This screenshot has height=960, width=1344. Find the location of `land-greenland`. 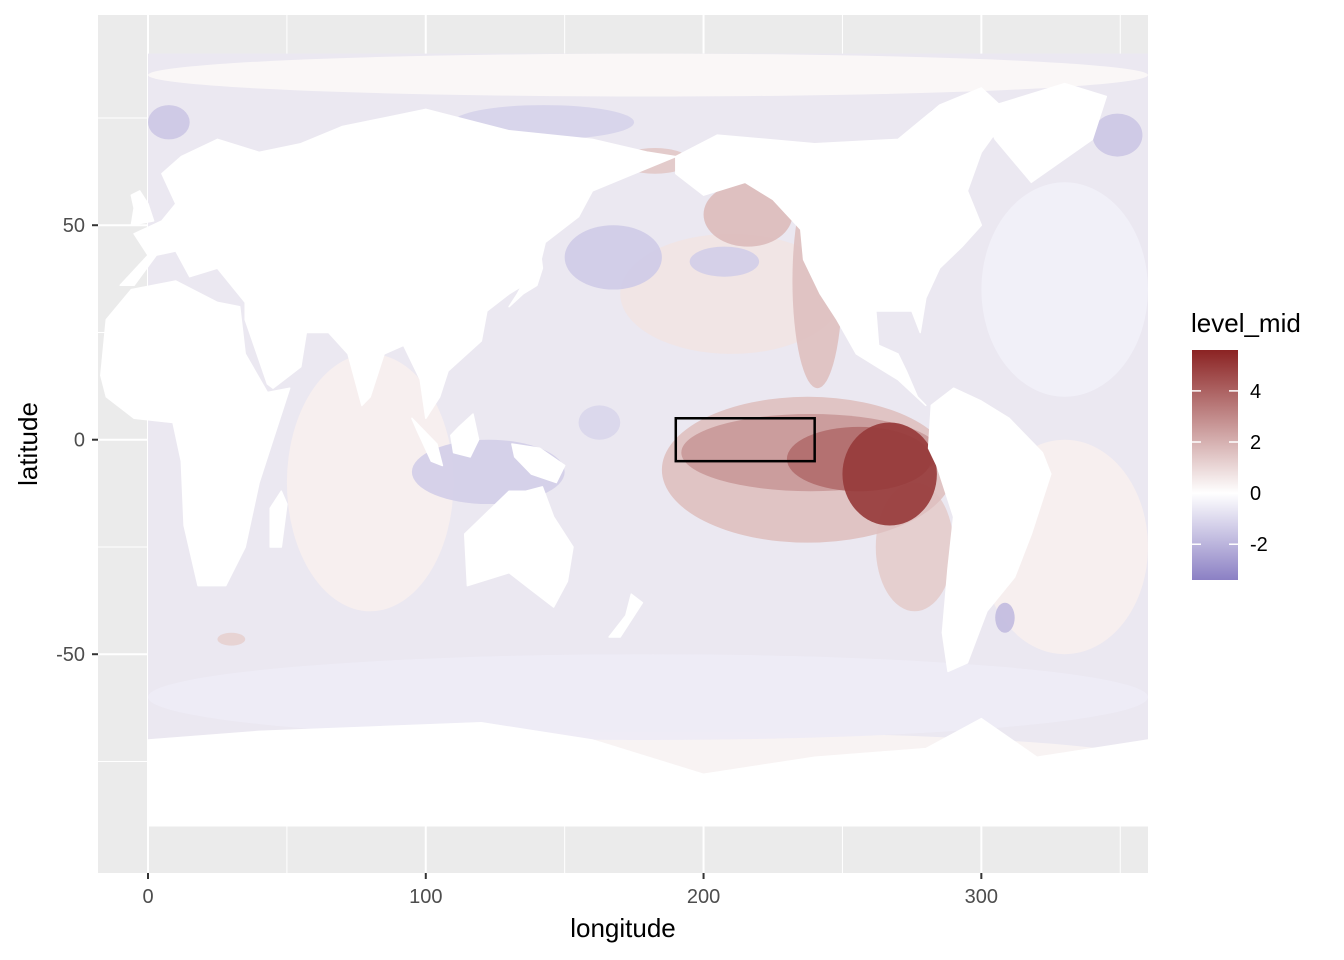

land-greenland is located at coordinates (1044, 133).